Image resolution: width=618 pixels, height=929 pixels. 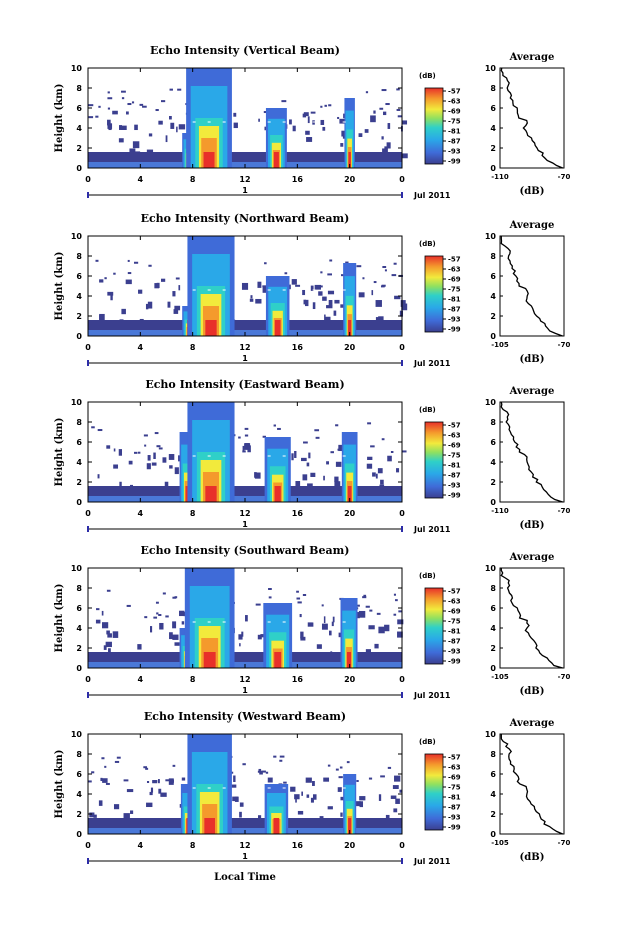 What do you see at coordinates (493, 648) in the screenshot?
I see `average-y-tick-label: 2` at bounding box center [493, 648].